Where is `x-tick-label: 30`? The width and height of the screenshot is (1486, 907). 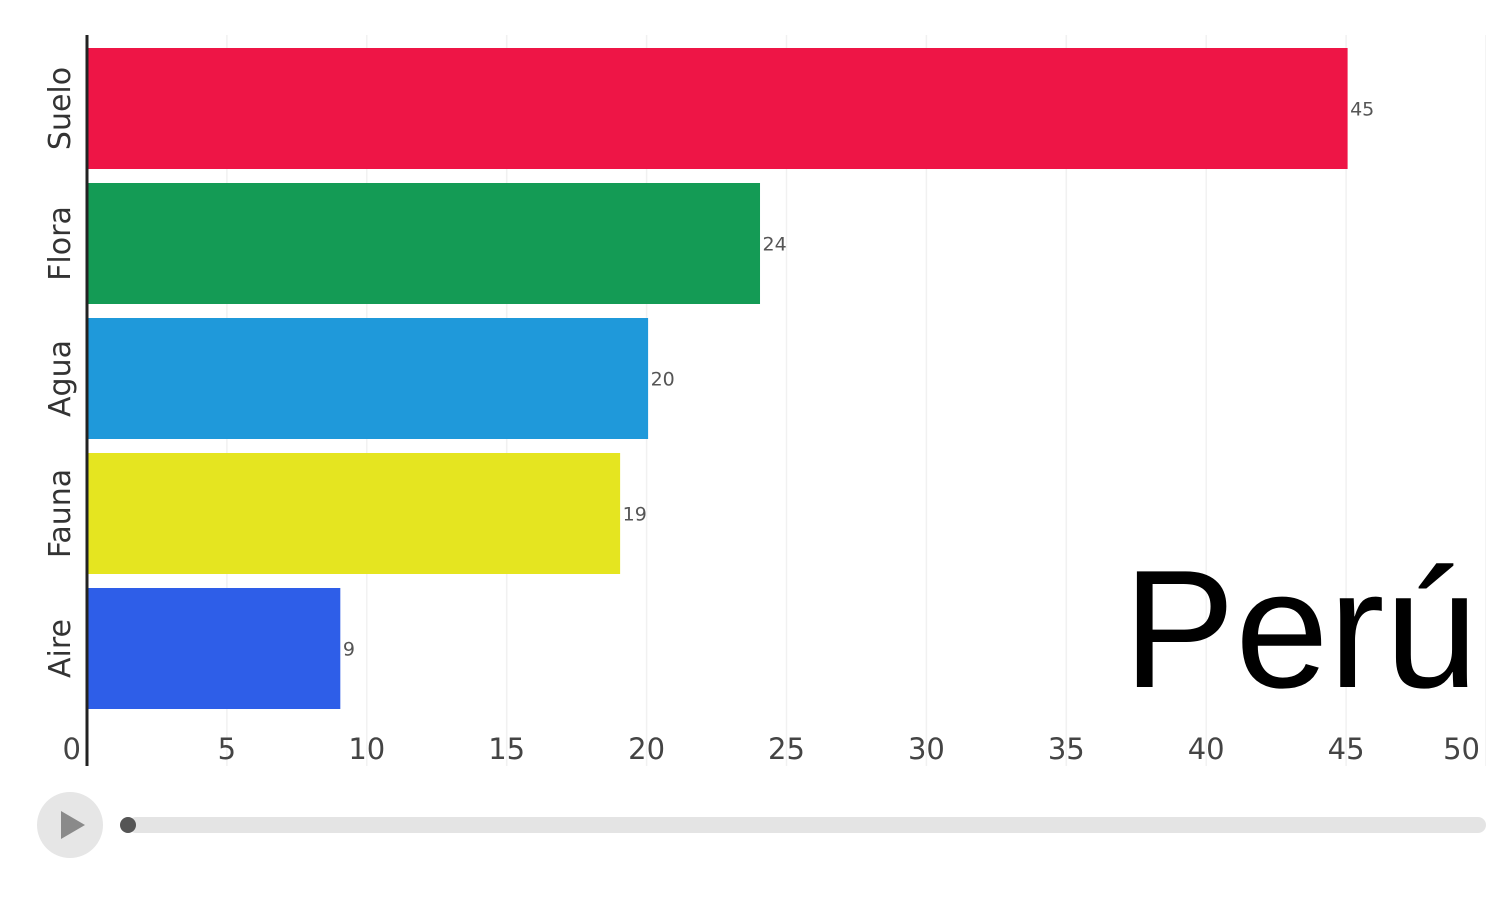 x-tick-label: 30 is located at coordinates (926, 749).